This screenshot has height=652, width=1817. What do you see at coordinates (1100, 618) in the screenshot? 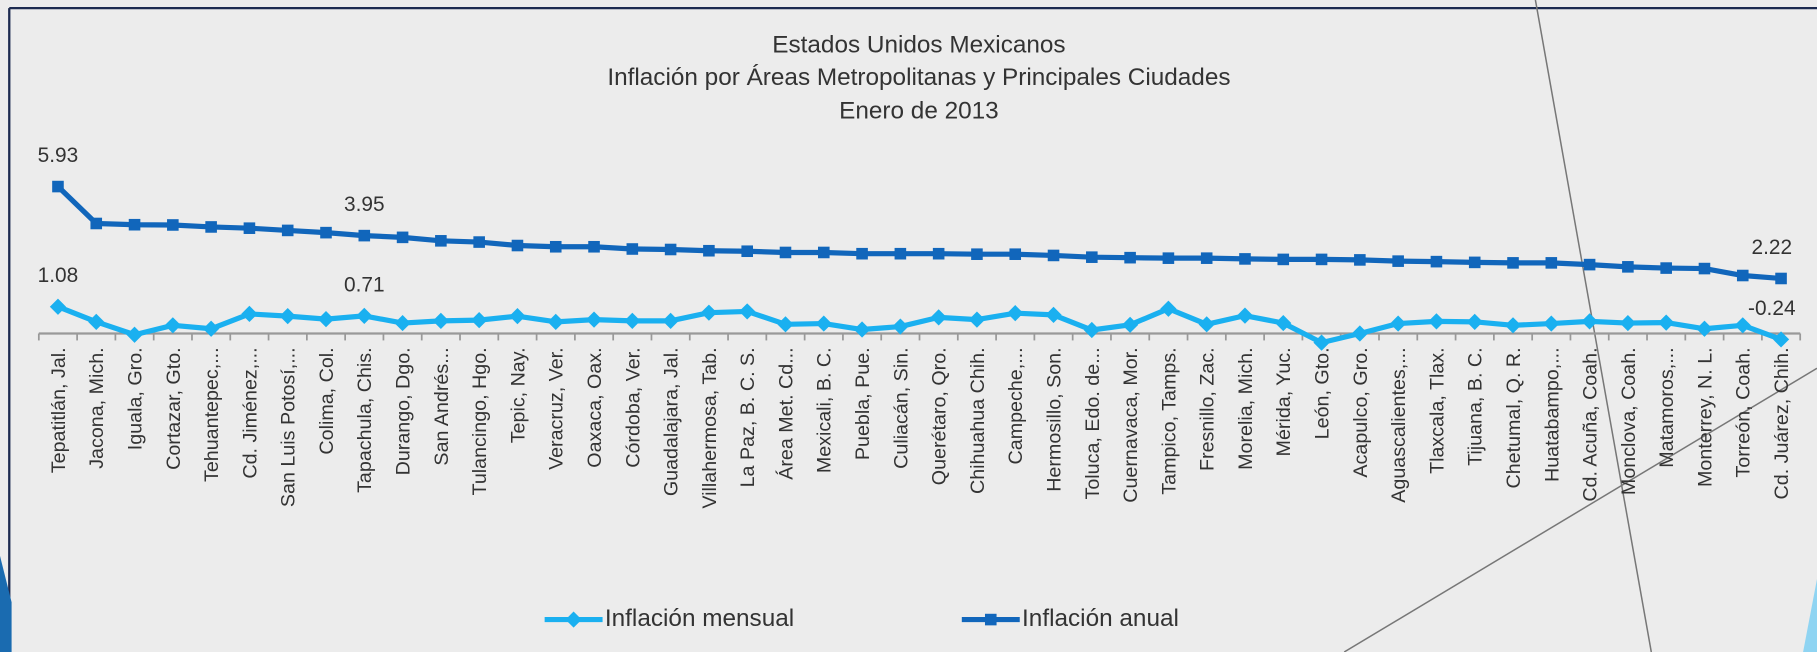
I see `legend-label: Inflación anual` at bounding box center [1100, 618].